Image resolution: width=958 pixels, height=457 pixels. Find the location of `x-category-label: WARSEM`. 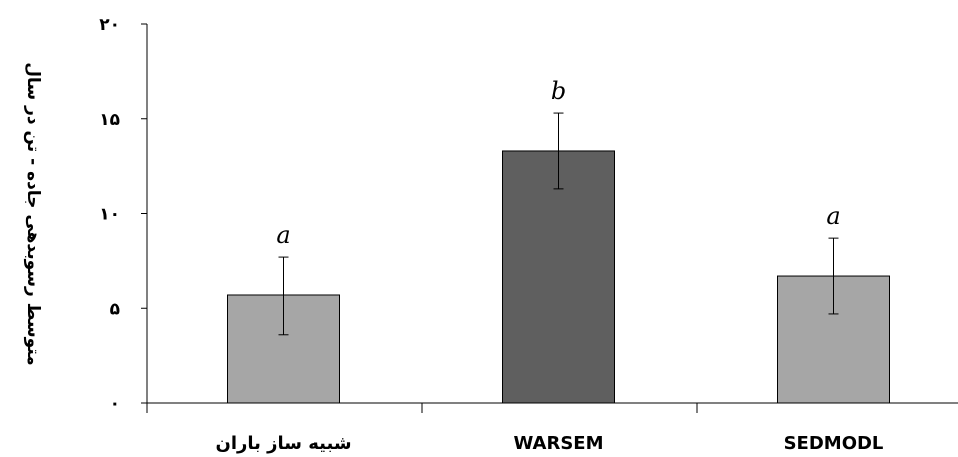

x-category-label: WARSEM is located at coordinates (558, 443).